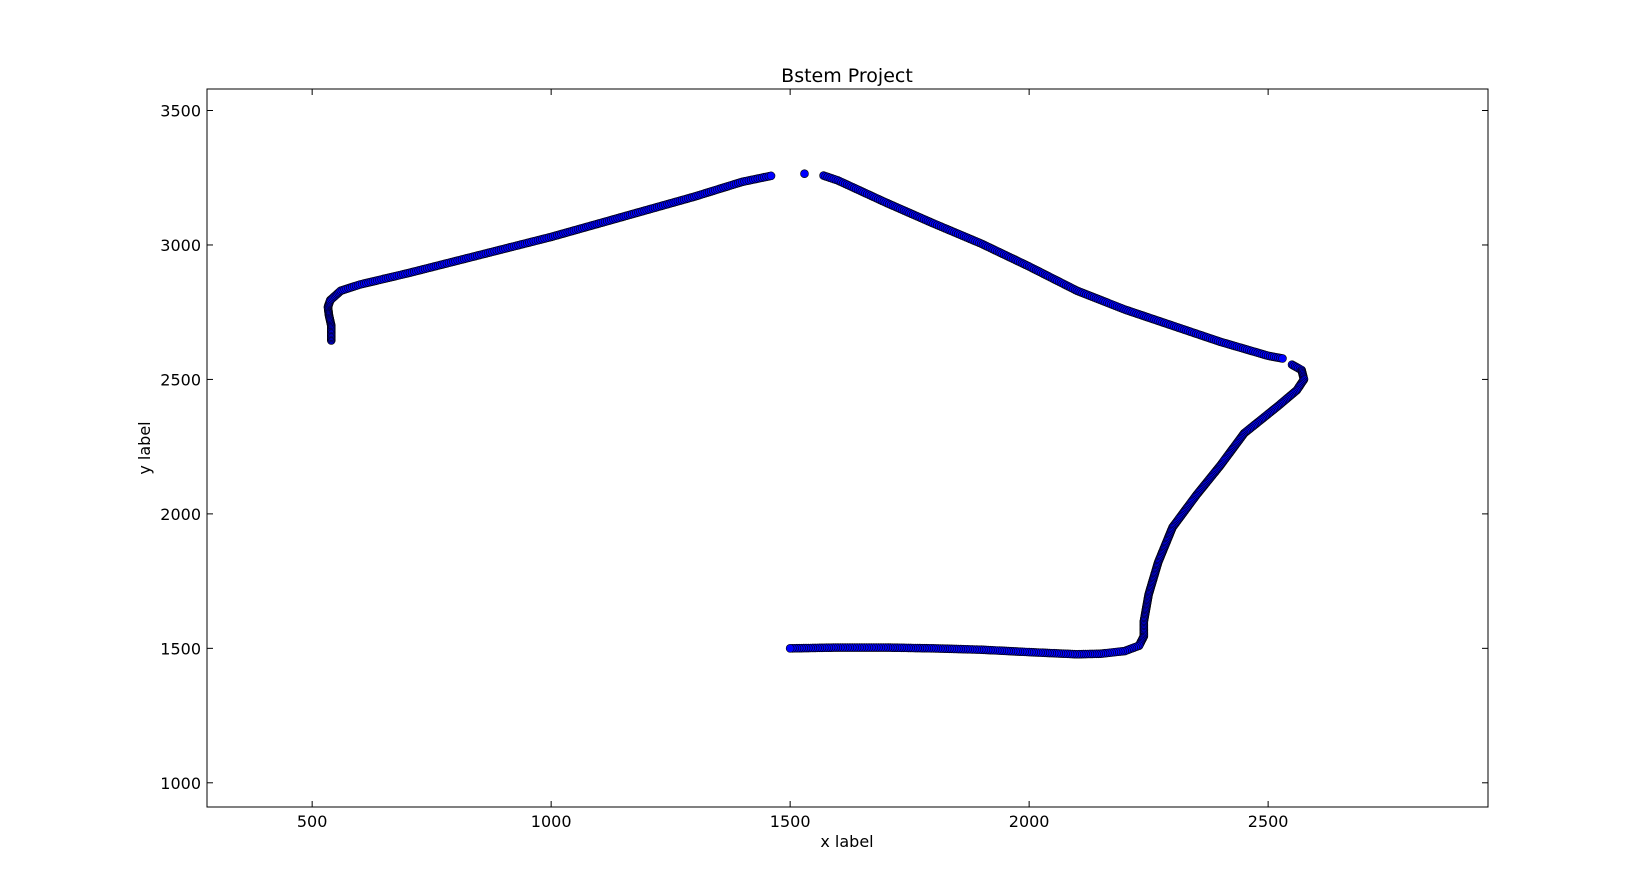 Image resolution: width=1636 pixels, height=887 pixels. What do you see at coordinates (551, 821) in the screenshot?
I see `x-tick-label: 1000` at bounding box center [551, 821].